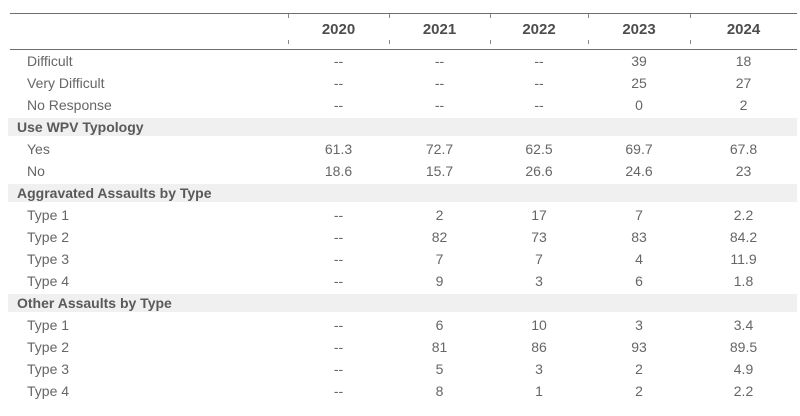 This screenshot has width=800, height=416. Describe the element at coordinates (403, 391) in the screenshot. I see `table-row: Type 4 -- 8 1 2 2.2` at that location.